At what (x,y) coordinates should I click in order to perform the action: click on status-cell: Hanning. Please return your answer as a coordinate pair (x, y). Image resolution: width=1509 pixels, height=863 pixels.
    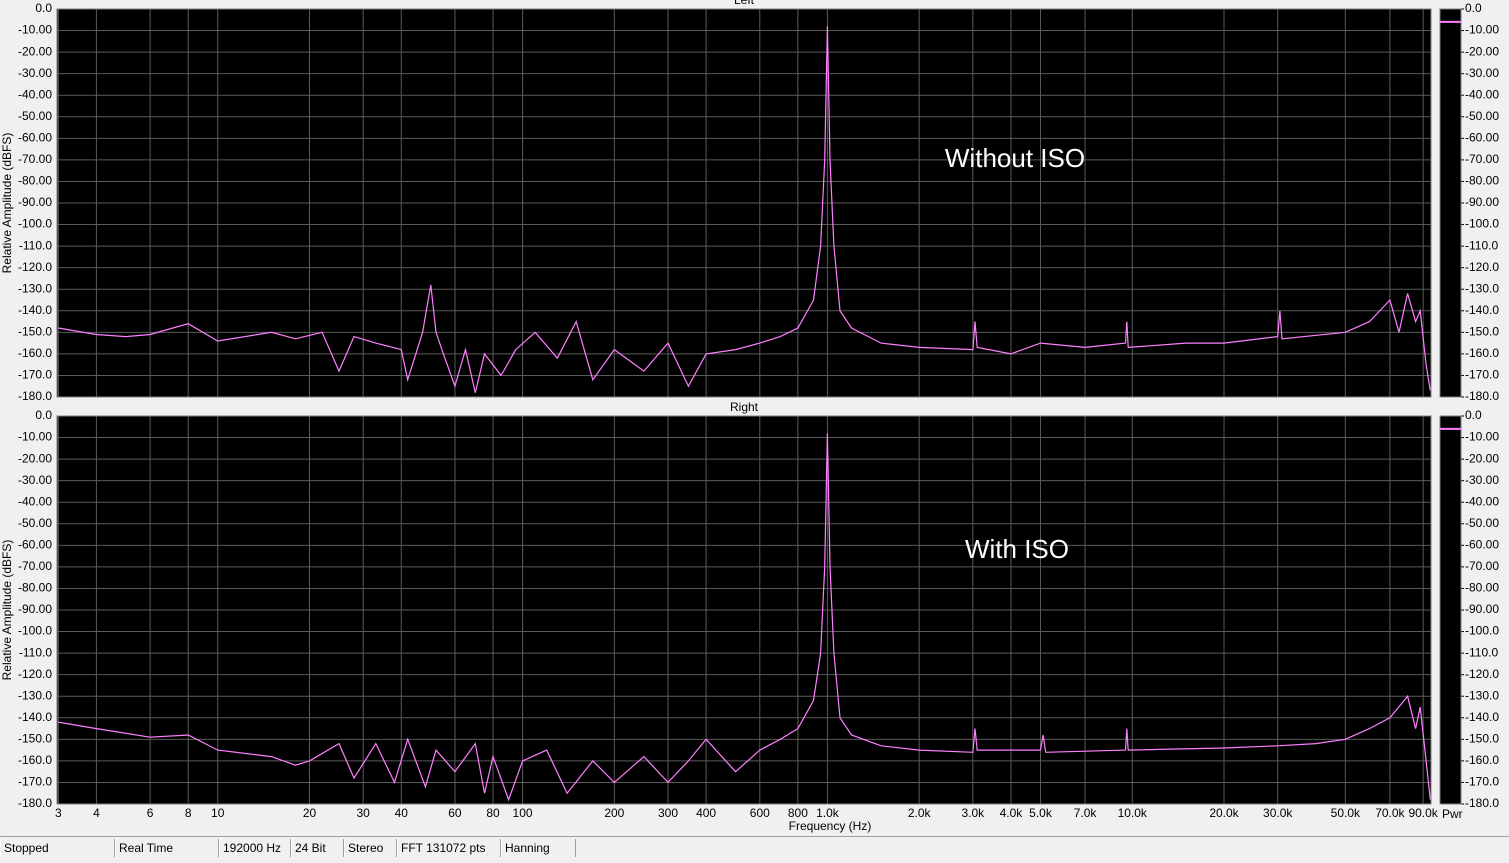
    Looking at the image, I should click on (538, 848).